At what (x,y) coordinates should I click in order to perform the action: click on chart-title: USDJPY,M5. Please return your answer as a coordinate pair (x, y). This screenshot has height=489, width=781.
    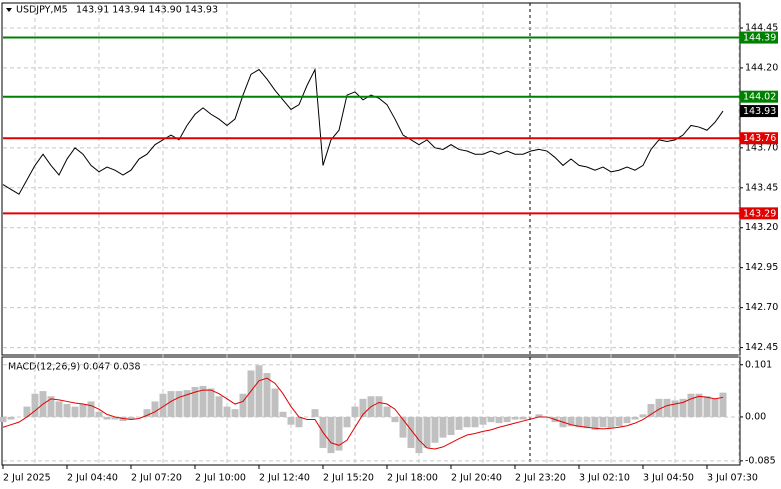
    Looking at the image, I should click on (42, 10).